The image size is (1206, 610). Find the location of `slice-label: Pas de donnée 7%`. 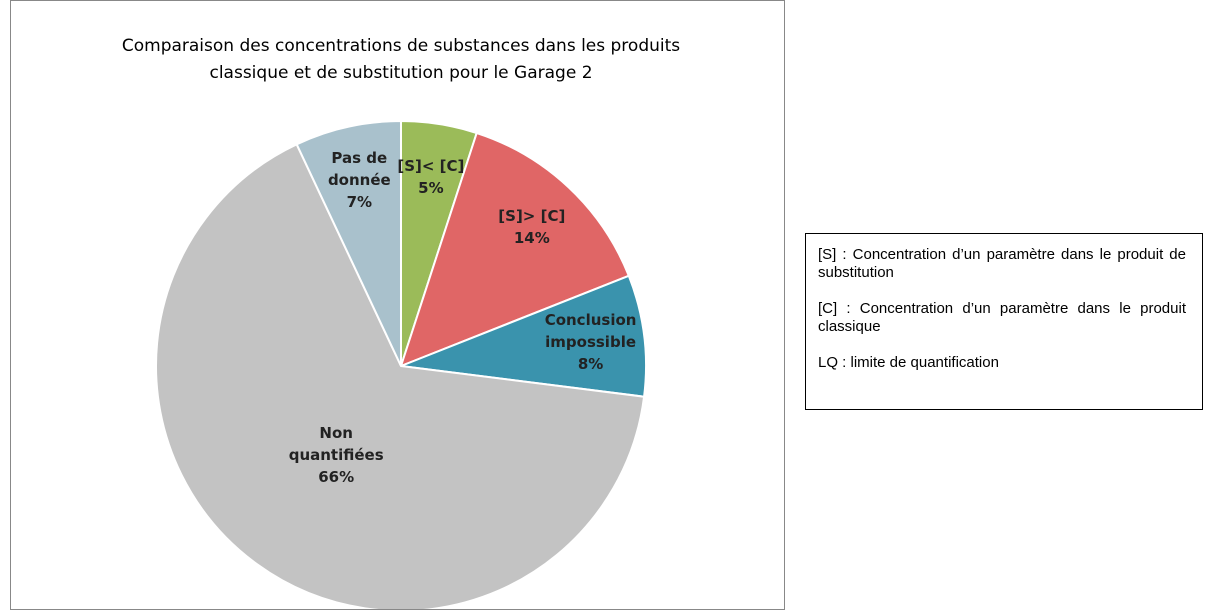

slice-label: Pas de donnée 7% is located at coordinates (359, 180).